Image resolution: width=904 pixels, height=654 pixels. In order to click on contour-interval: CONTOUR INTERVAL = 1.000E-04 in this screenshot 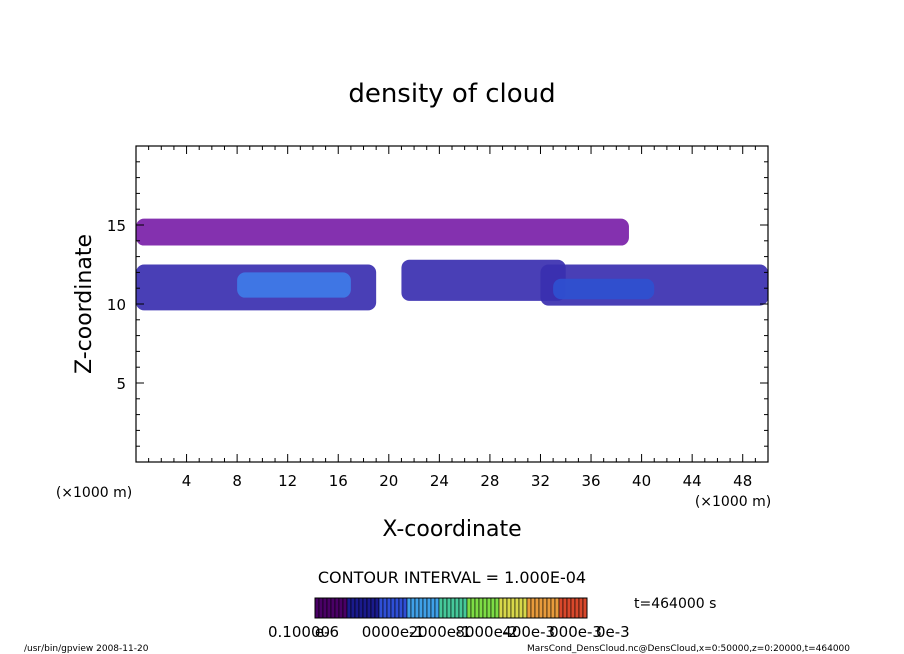, I will do `click(452, 577)`.